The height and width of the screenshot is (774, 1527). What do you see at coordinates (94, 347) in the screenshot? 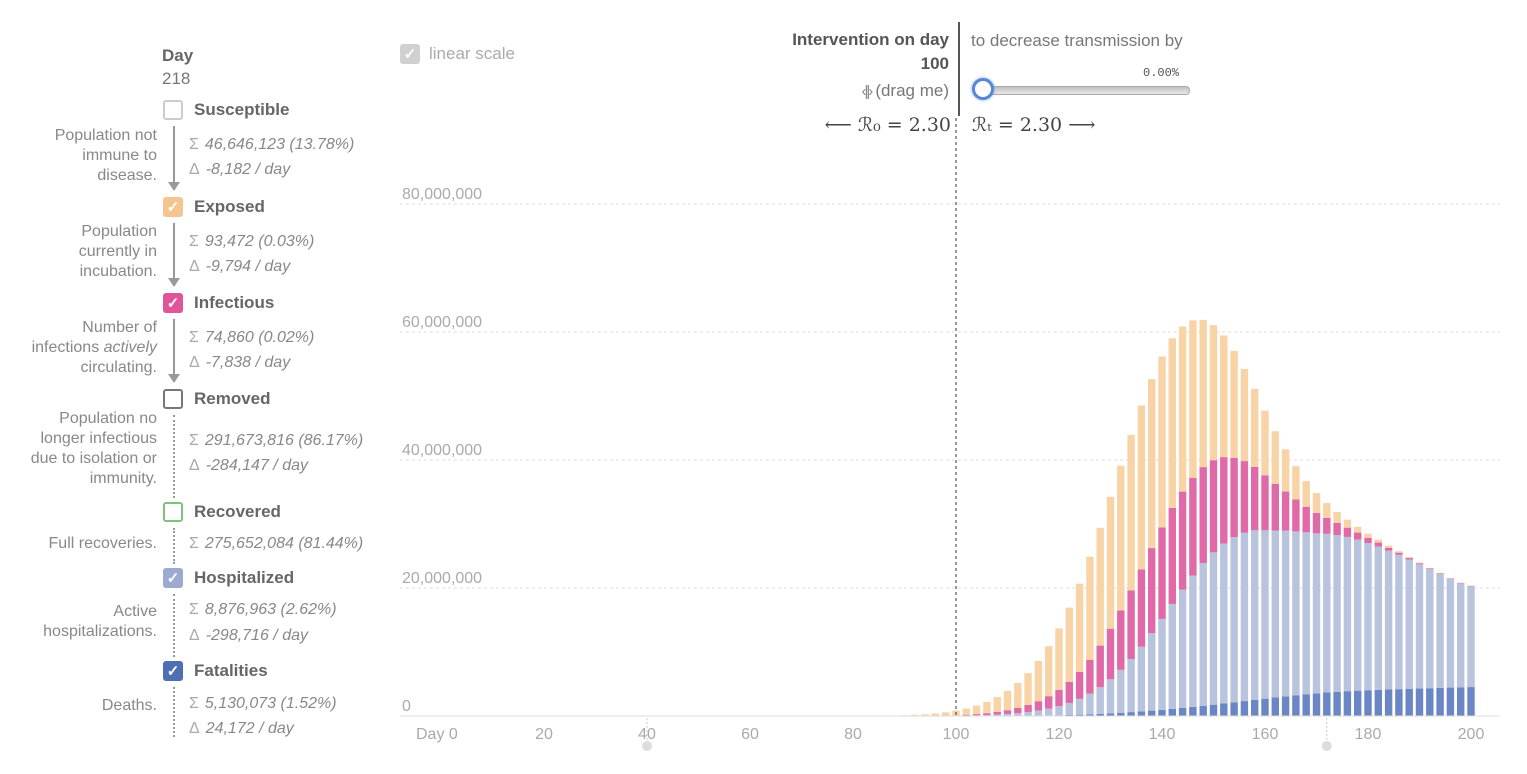
I see `infectious-description-line: infections actively` at bounding box center [94, 347].